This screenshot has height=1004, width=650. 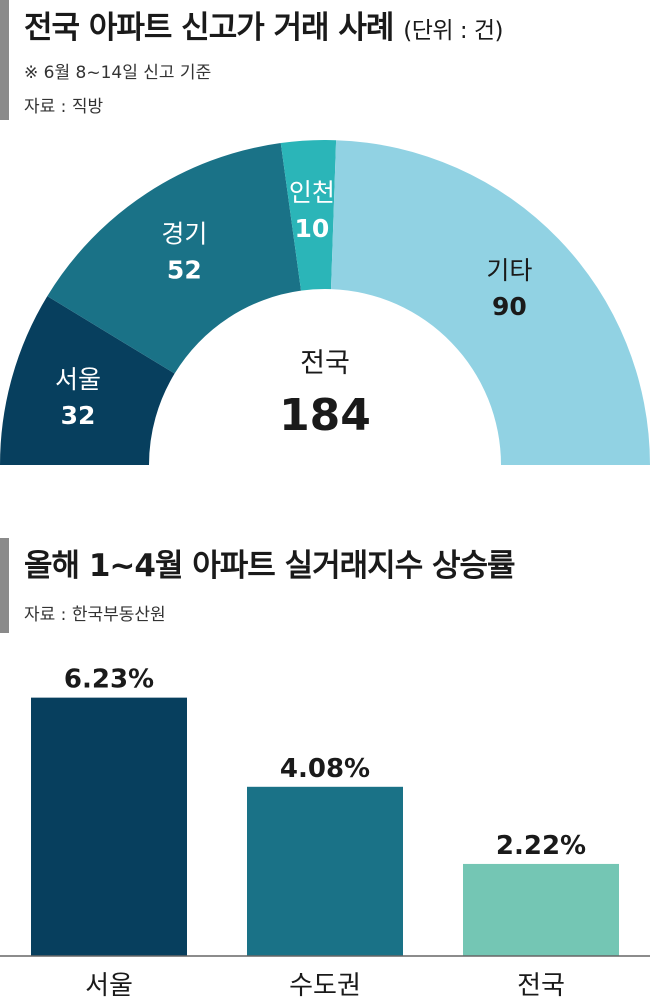 I want to click on section1-note: ※ 6월 8~14일 신고 기준, so click(x=118, y=73).